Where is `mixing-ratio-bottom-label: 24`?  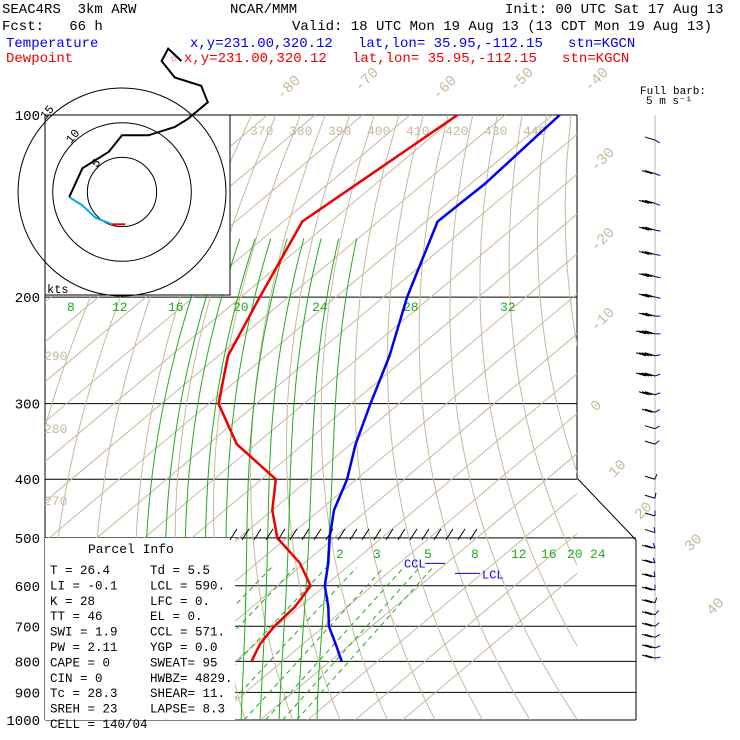
mixing-ratio-bottom-label: 24 is located at coordinates (598, 554).